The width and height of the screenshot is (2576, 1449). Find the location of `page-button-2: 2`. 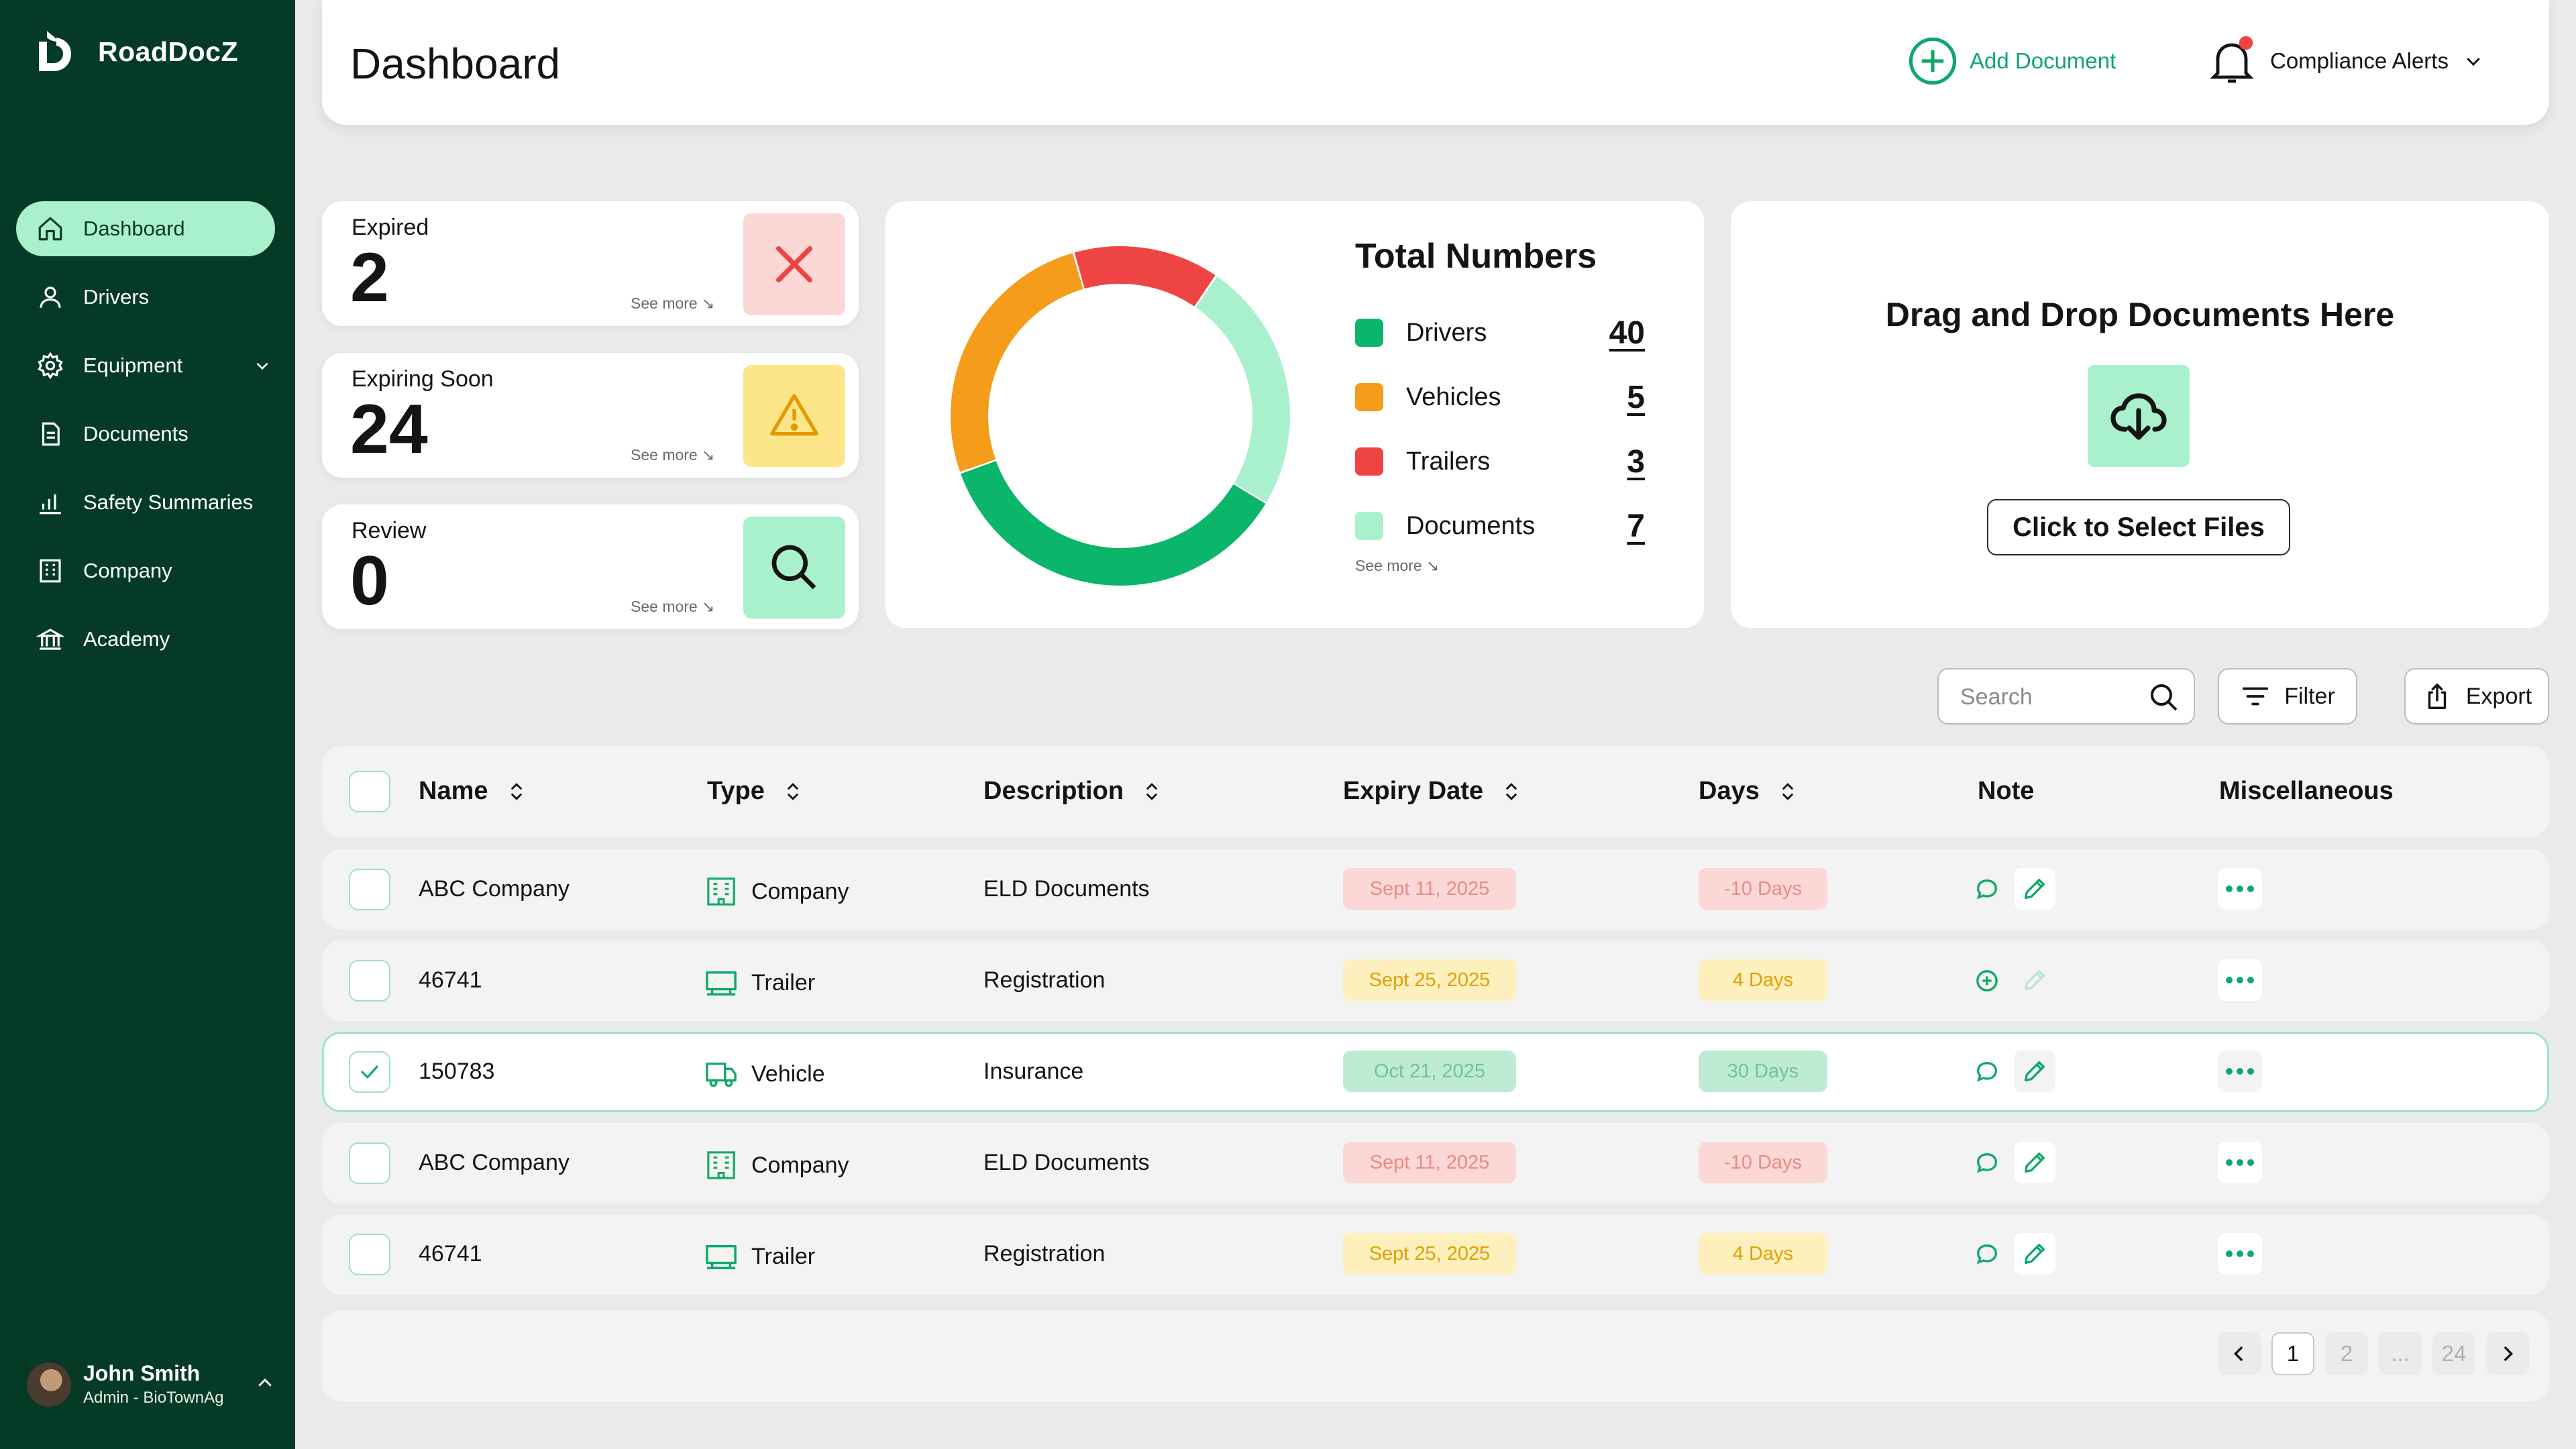

page-button-2: 2 is located at coordinates (2346, 1353).